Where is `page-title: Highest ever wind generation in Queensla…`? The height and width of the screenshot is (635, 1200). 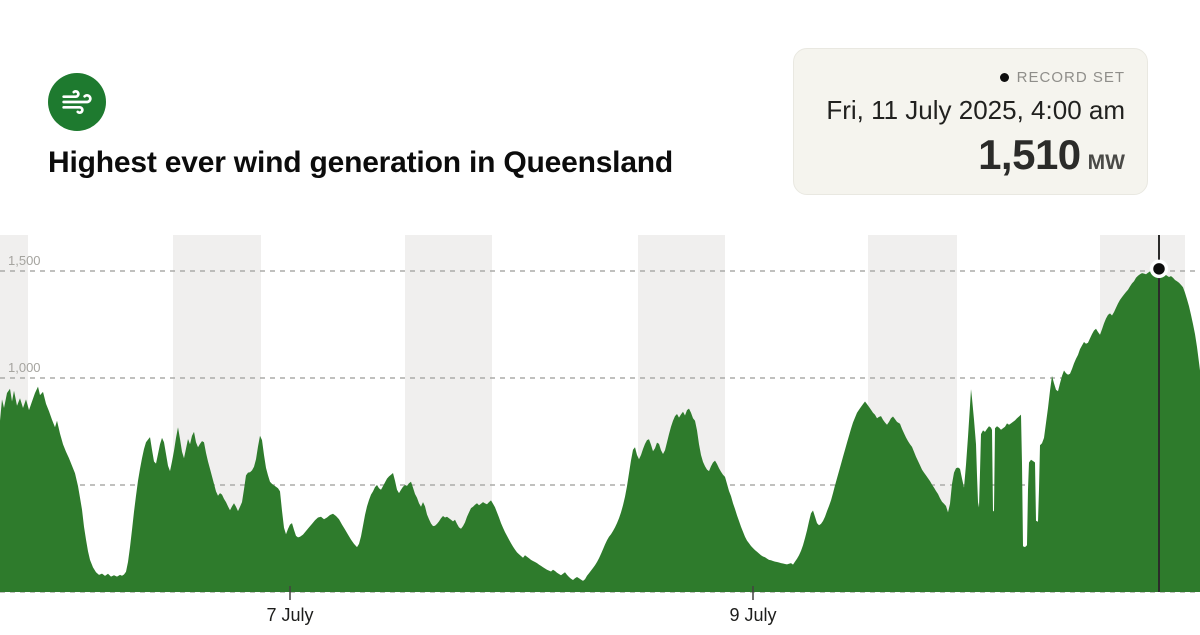 page-title: Highest ever wind generation in Queensla… is located at coordinates (361, 162).